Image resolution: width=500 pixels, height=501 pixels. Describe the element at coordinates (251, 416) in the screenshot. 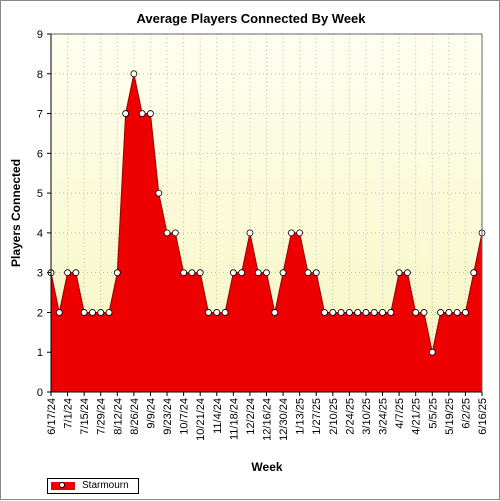

I see `x-tick-label: 12/2/24` at that location.